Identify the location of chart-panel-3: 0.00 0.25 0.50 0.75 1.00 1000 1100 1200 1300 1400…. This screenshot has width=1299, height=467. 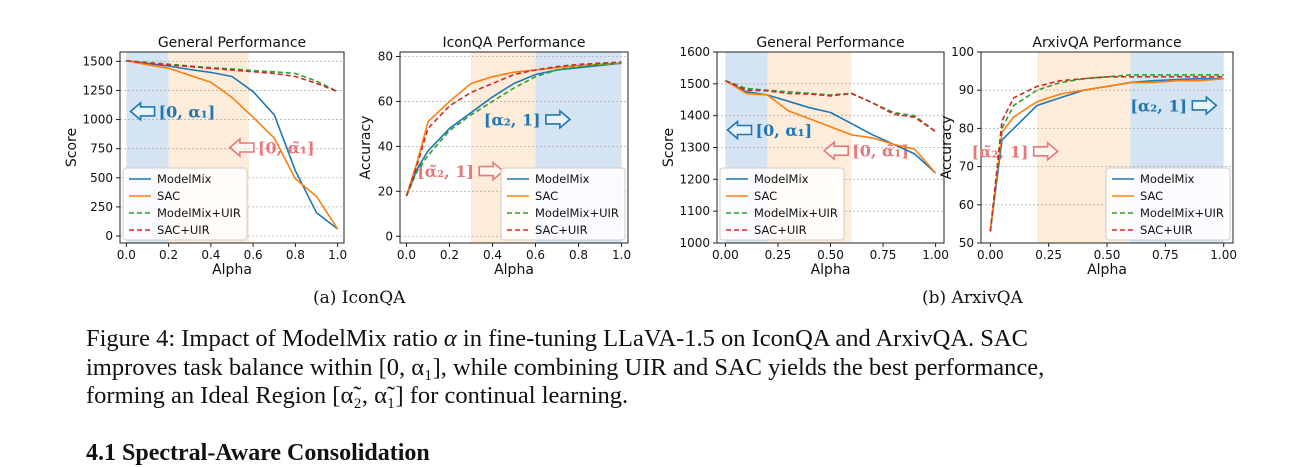
(805, 156).